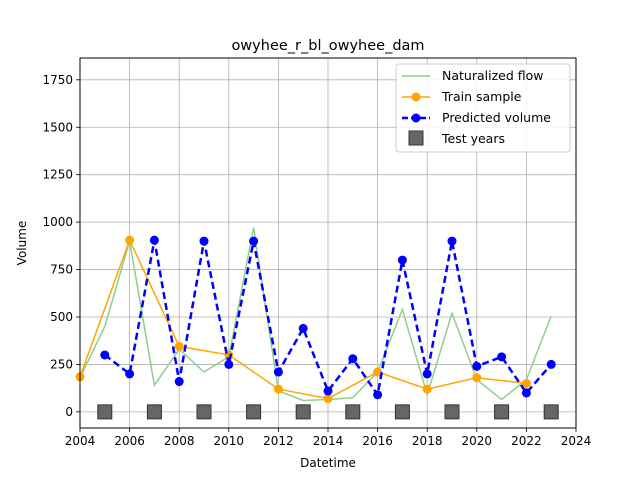 Image resolution: width=640 pixels, height=480 pixels. I want to click on y-tick-label: 750, so click(61, 270).